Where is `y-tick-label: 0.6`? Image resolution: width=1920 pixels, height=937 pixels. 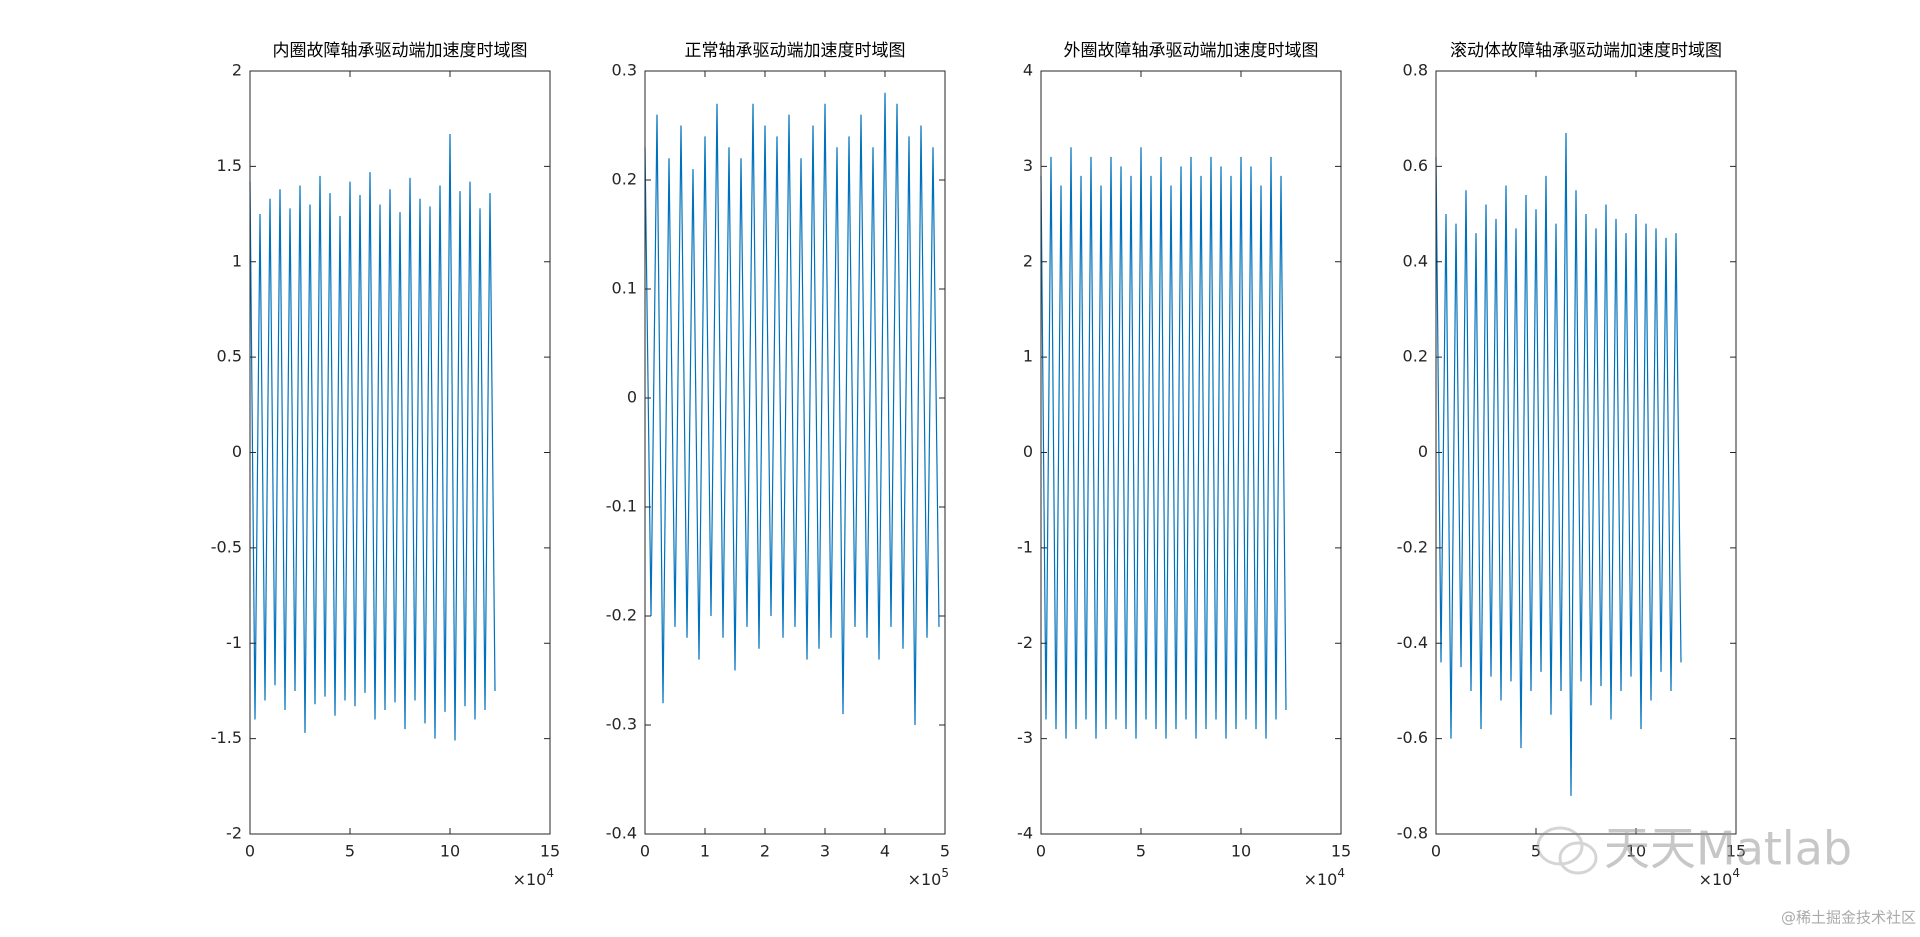
y-tick-label: 0.6 is located at coordinates (1415, 165).